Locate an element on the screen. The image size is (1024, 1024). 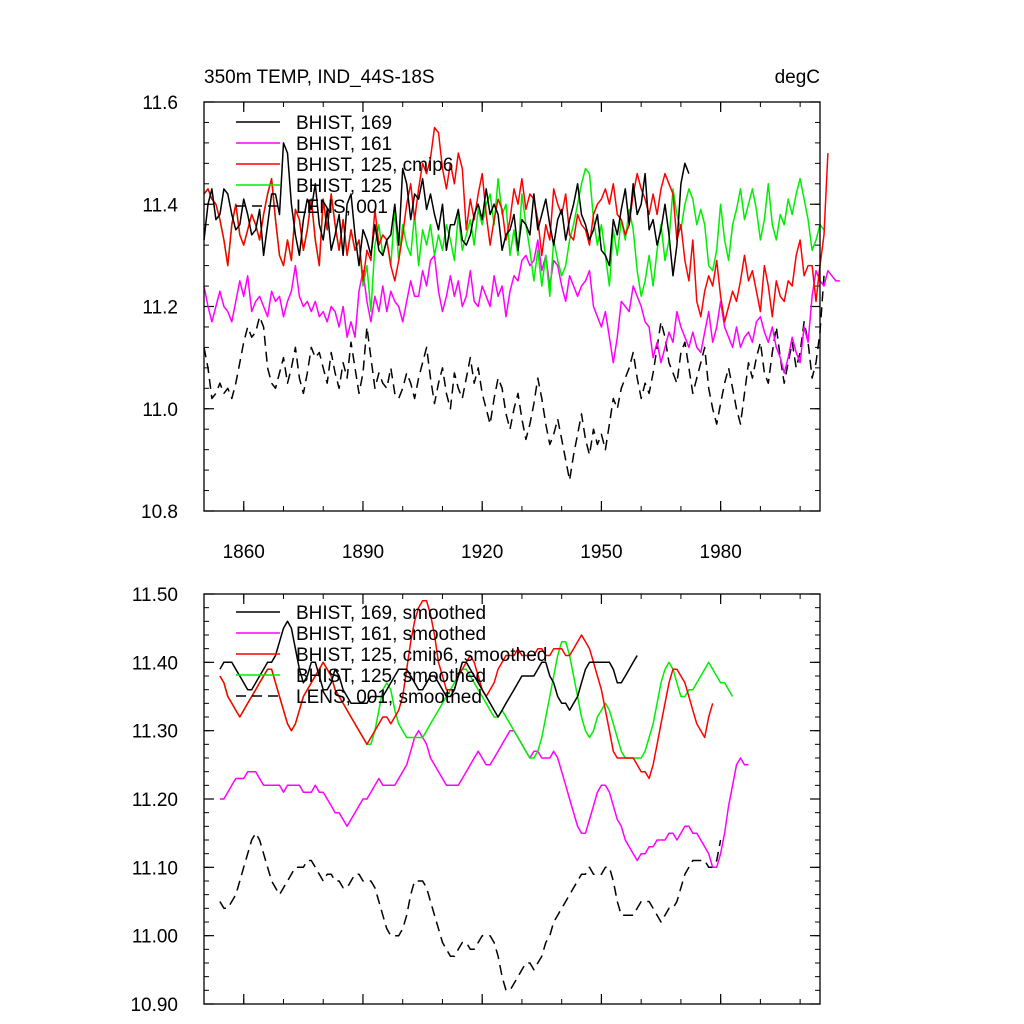
y-tick-label: 11.40 is located at coordinates (155, 663).